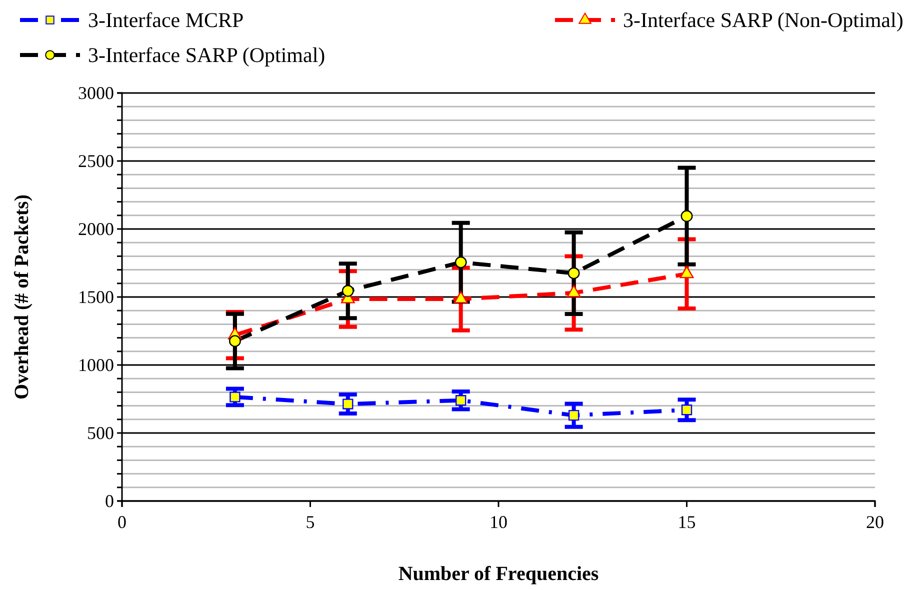  What do you see at coordinates (166, 20) in the screenshot?
I see `legend-label: 3-Interface MCRP` at bounding box center [166, 20].